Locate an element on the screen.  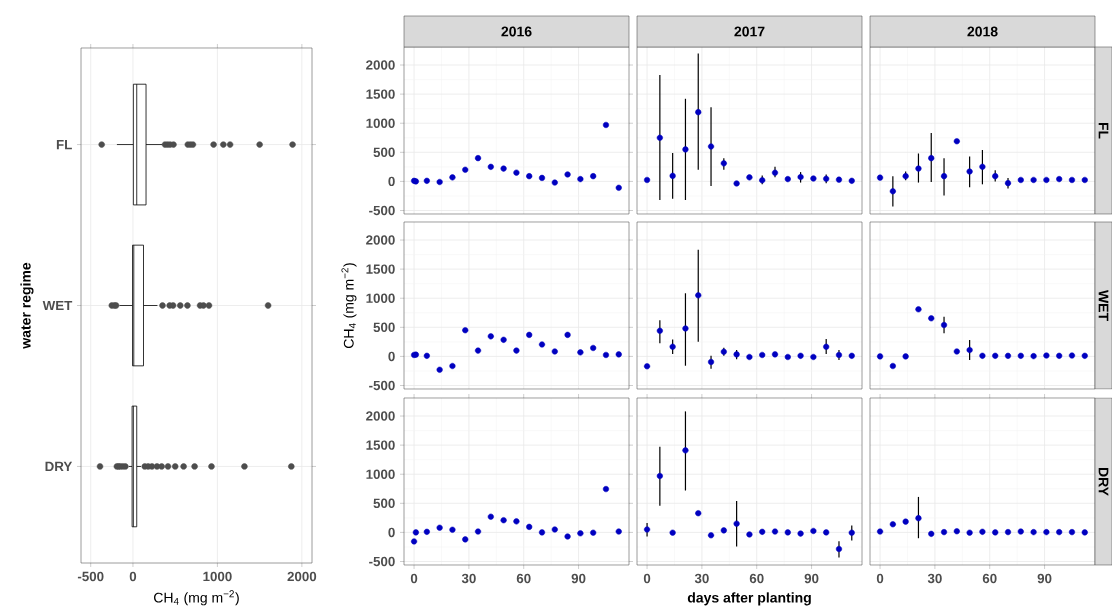
text: FL is located at coordinates (1103, 130).